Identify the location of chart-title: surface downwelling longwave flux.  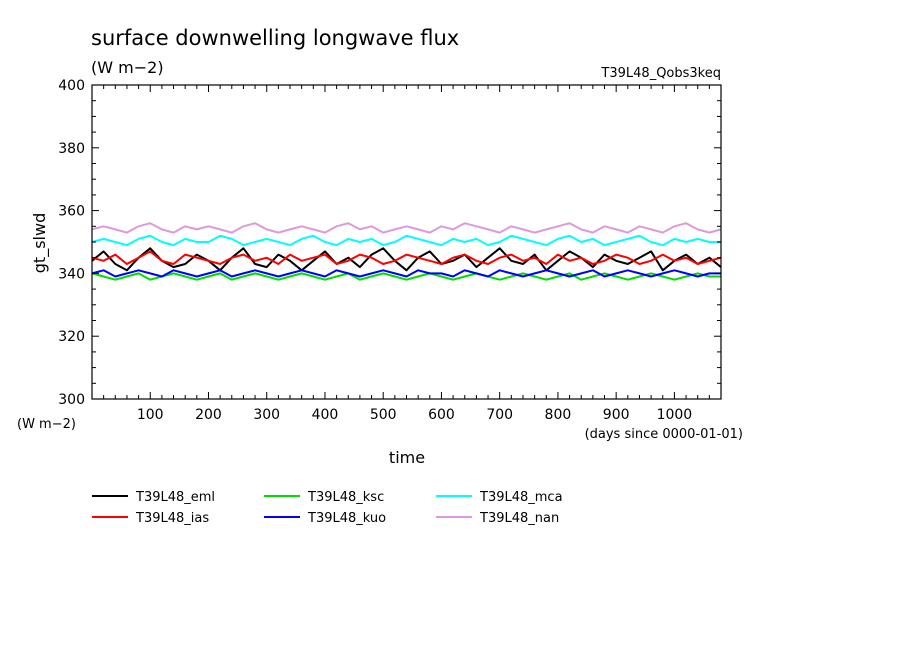
(275, 38).